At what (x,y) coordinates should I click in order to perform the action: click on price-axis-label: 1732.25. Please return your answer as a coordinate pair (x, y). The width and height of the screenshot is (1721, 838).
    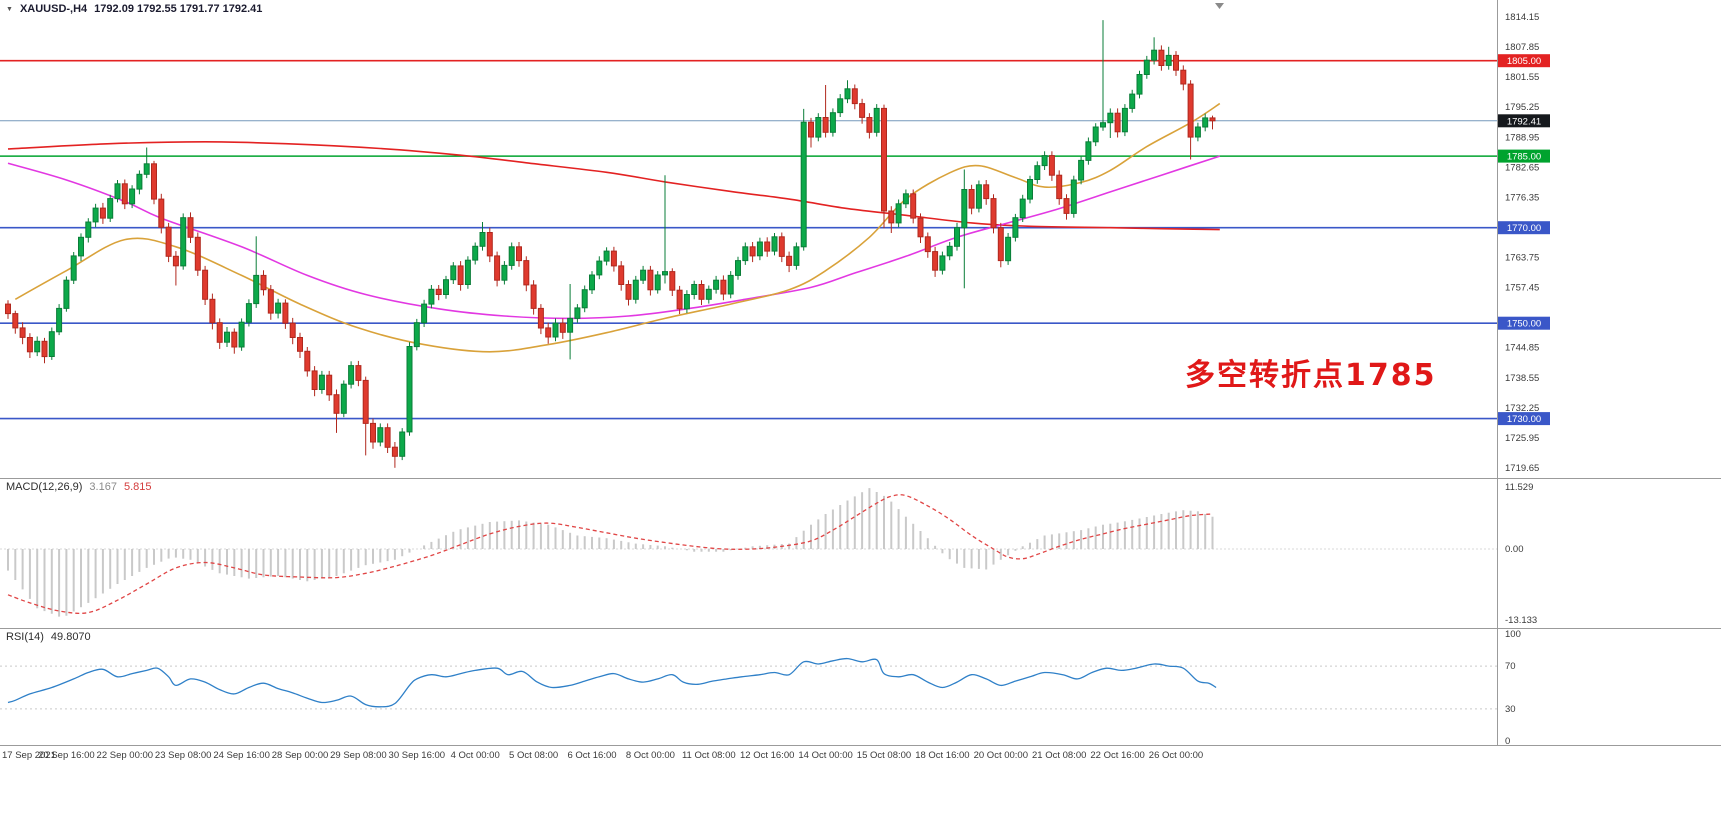
    Looking at the image, I should click on (1522, 408).